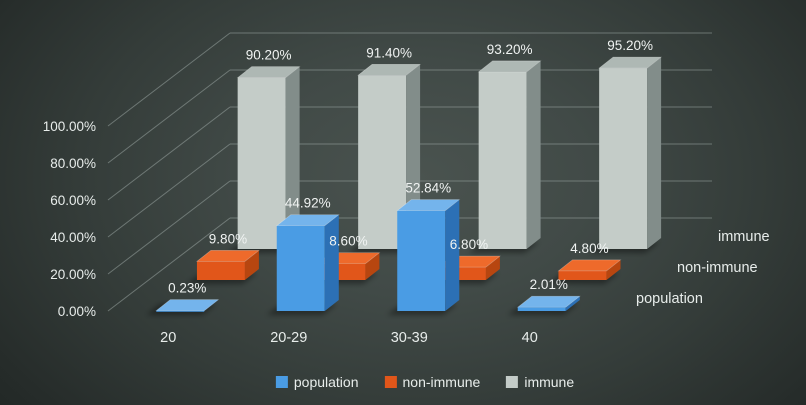 This screenshot has height=405, width=806. I want to click on data-label: 93.20%, so click(510, 49).